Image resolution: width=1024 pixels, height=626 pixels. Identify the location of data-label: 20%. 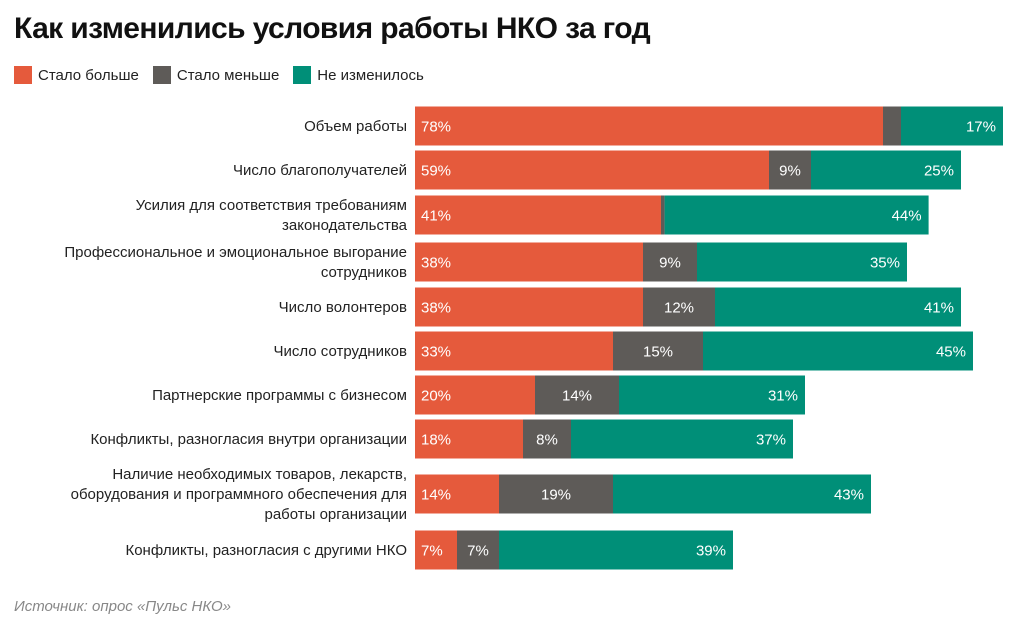
(436, 396).